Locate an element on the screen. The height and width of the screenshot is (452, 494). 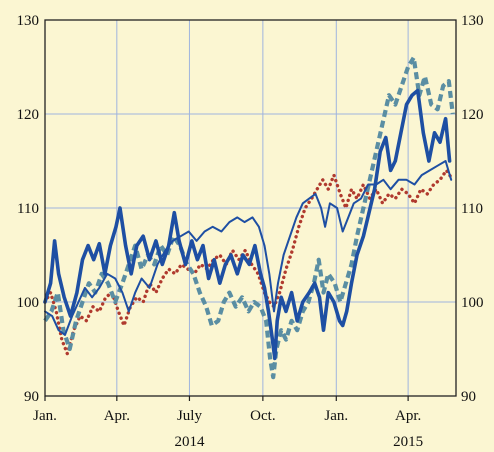
y-tick-label-left: 110 is located at coordinates (28, 209).